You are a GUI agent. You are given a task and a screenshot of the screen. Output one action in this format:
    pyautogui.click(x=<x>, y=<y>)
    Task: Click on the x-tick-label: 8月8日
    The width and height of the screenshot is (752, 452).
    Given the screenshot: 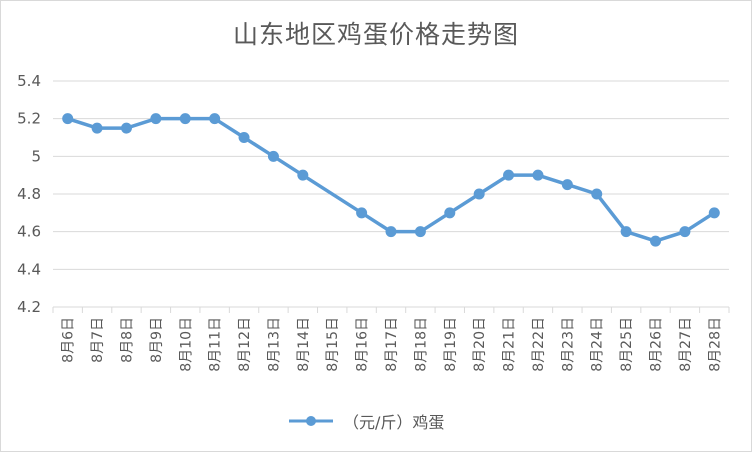 What is the action you would take?
    pyautogui.click(x=127, y=340)
    